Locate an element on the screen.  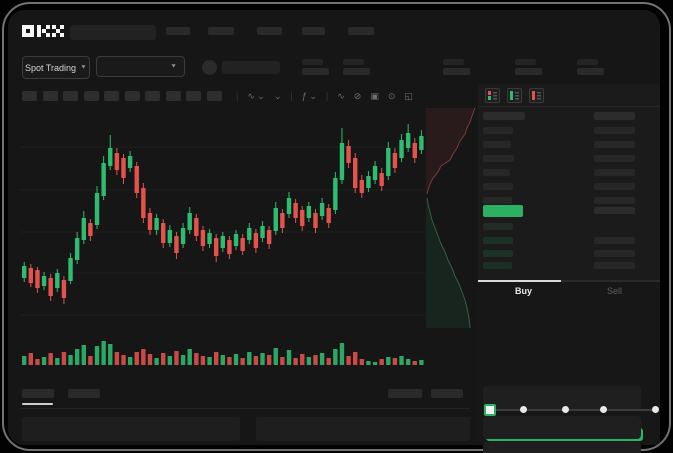
slider-track is located at coordinates (572, 410).